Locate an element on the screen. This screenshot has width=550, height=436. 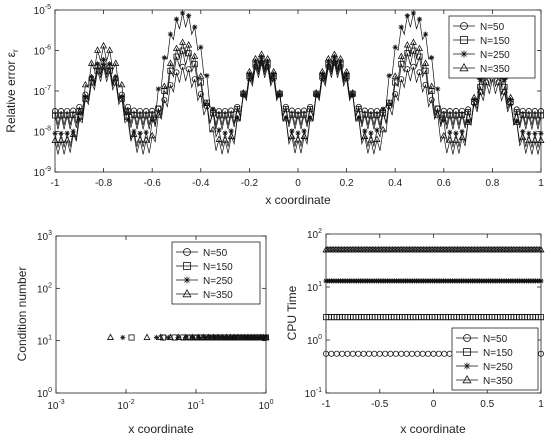
x-tick-label: 10⁻¹ is located at coordinates (195, 405).